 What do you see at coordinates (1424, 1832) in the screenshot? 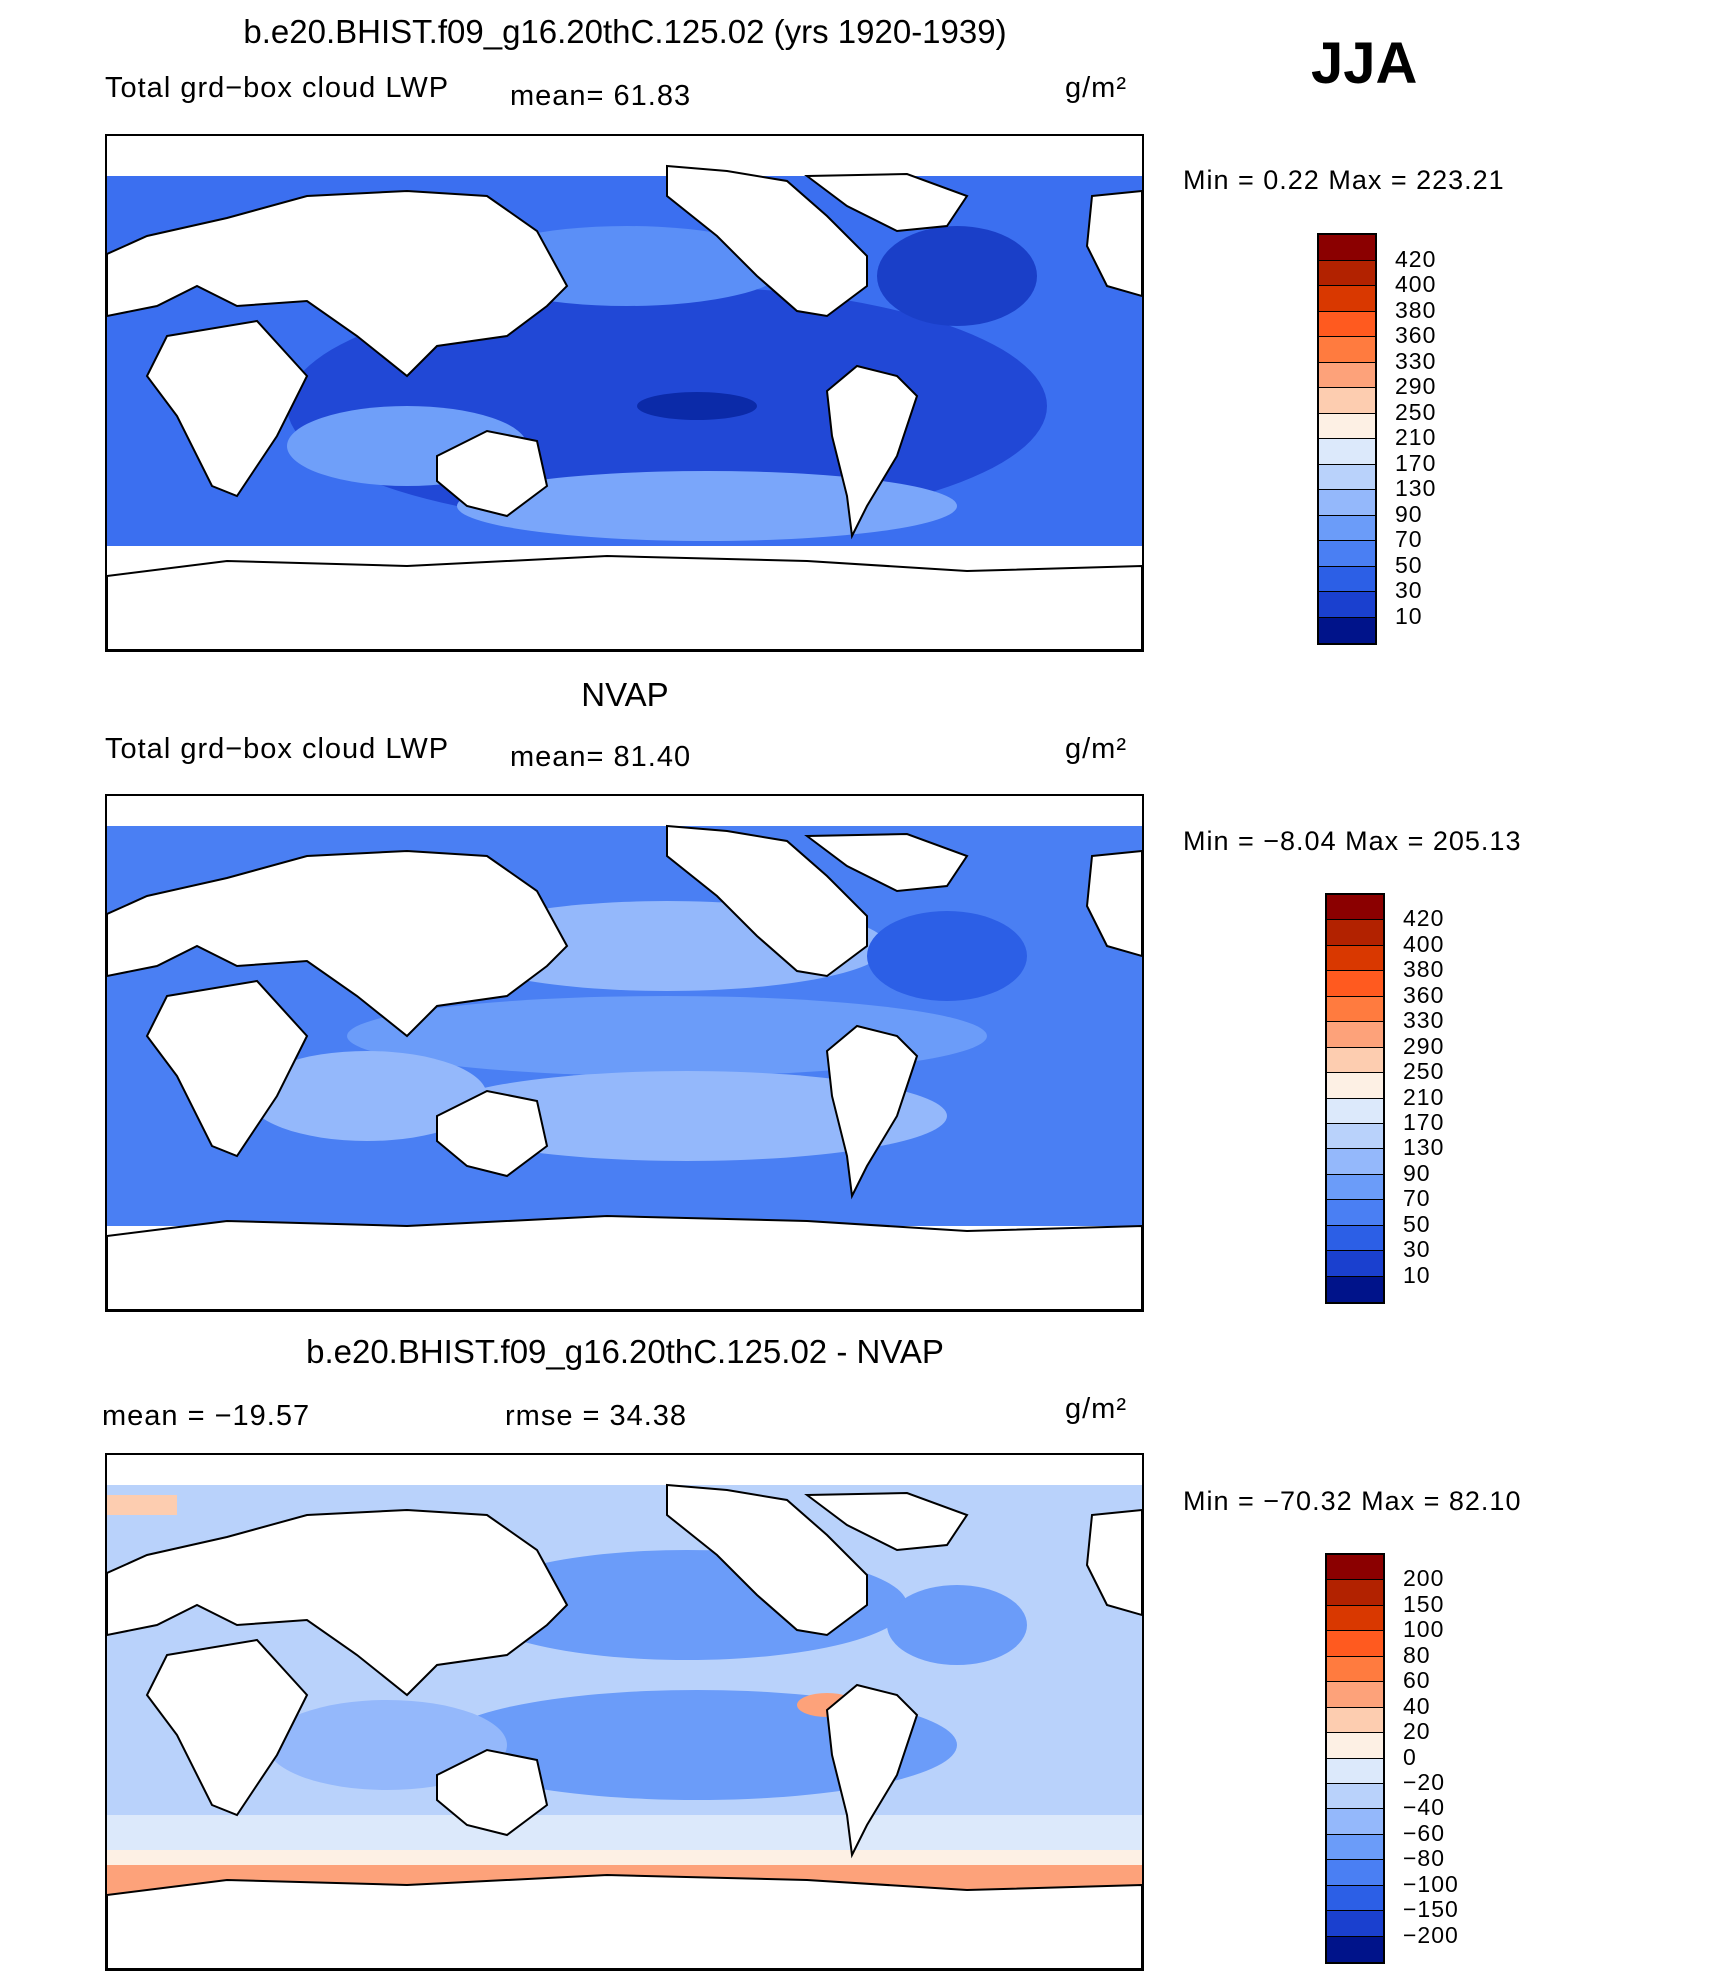
I see `colorbar-tick-label: −60` at bounding box center [1424, 1832].